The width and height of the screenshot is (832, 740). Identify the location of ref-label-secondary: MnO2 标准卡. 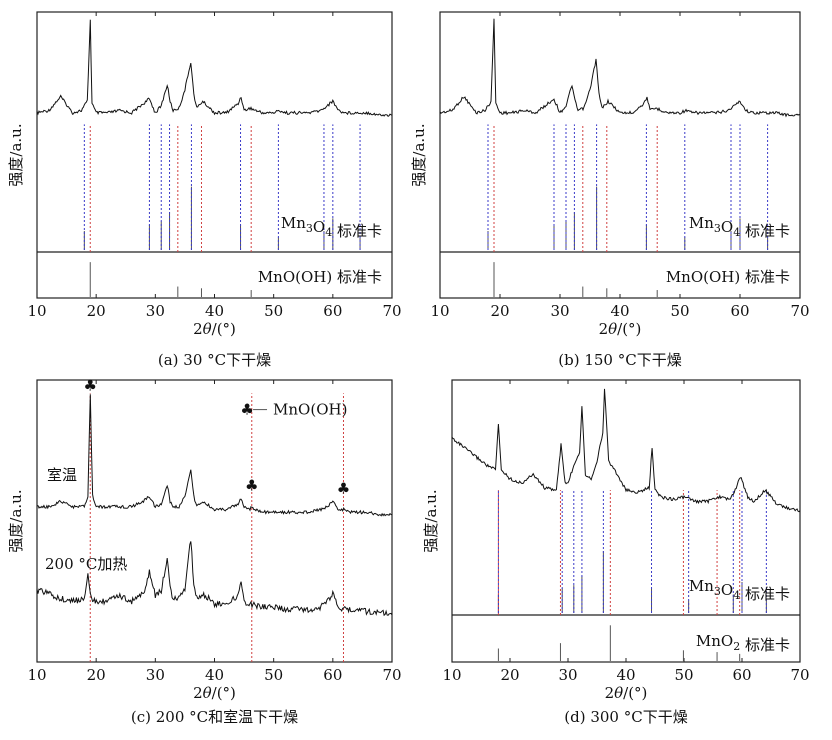
(743, 643).